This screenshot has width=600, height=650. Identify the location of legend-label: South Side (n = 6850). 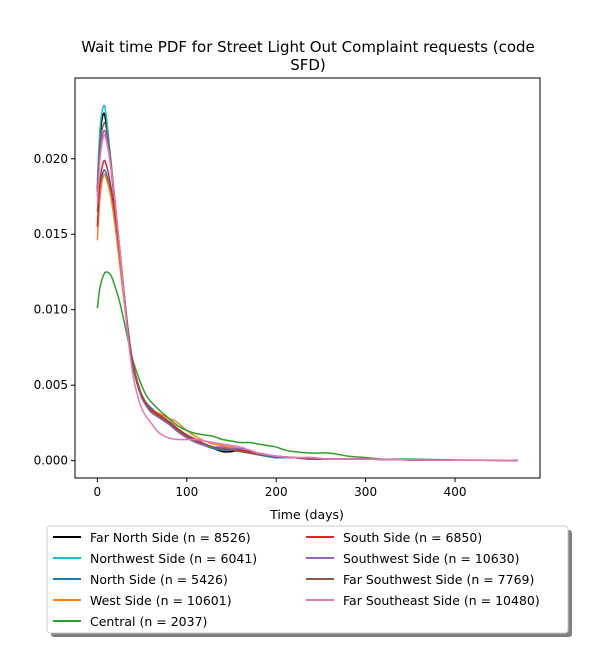
(412, 537).